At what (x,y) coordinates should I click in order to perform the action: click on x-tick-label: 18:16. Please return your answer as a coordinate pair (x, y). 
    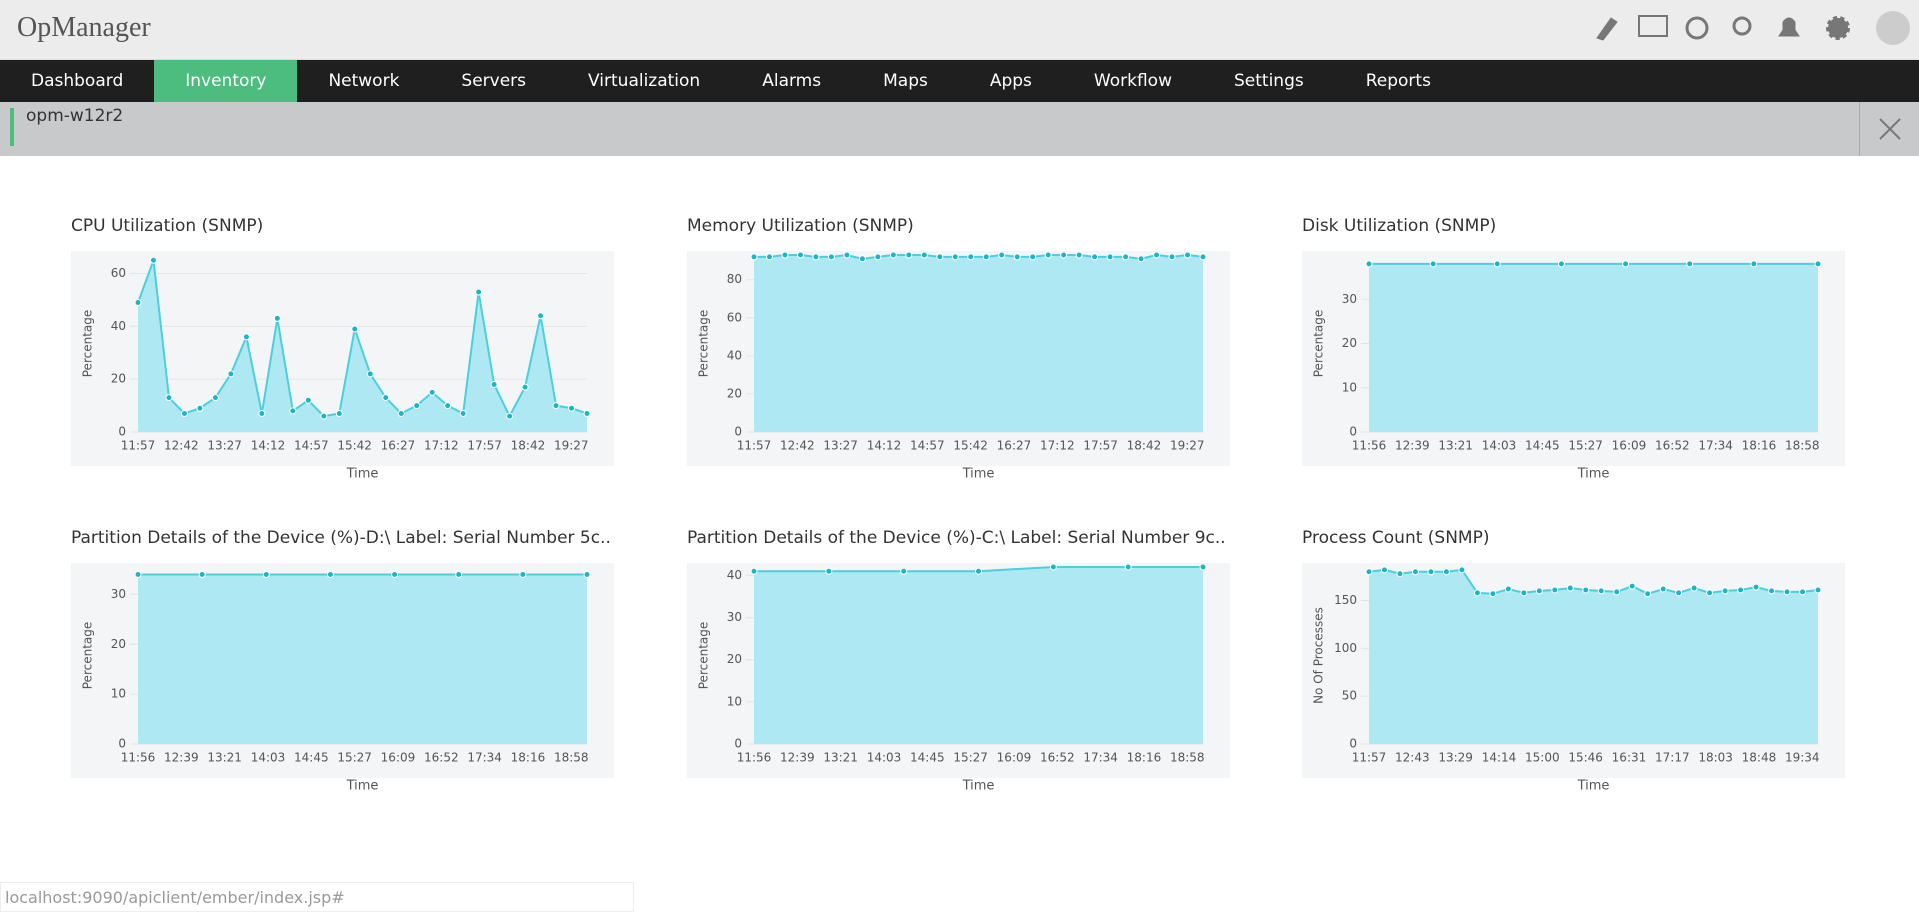
    Looking at the image, I should click on (1144, 758).